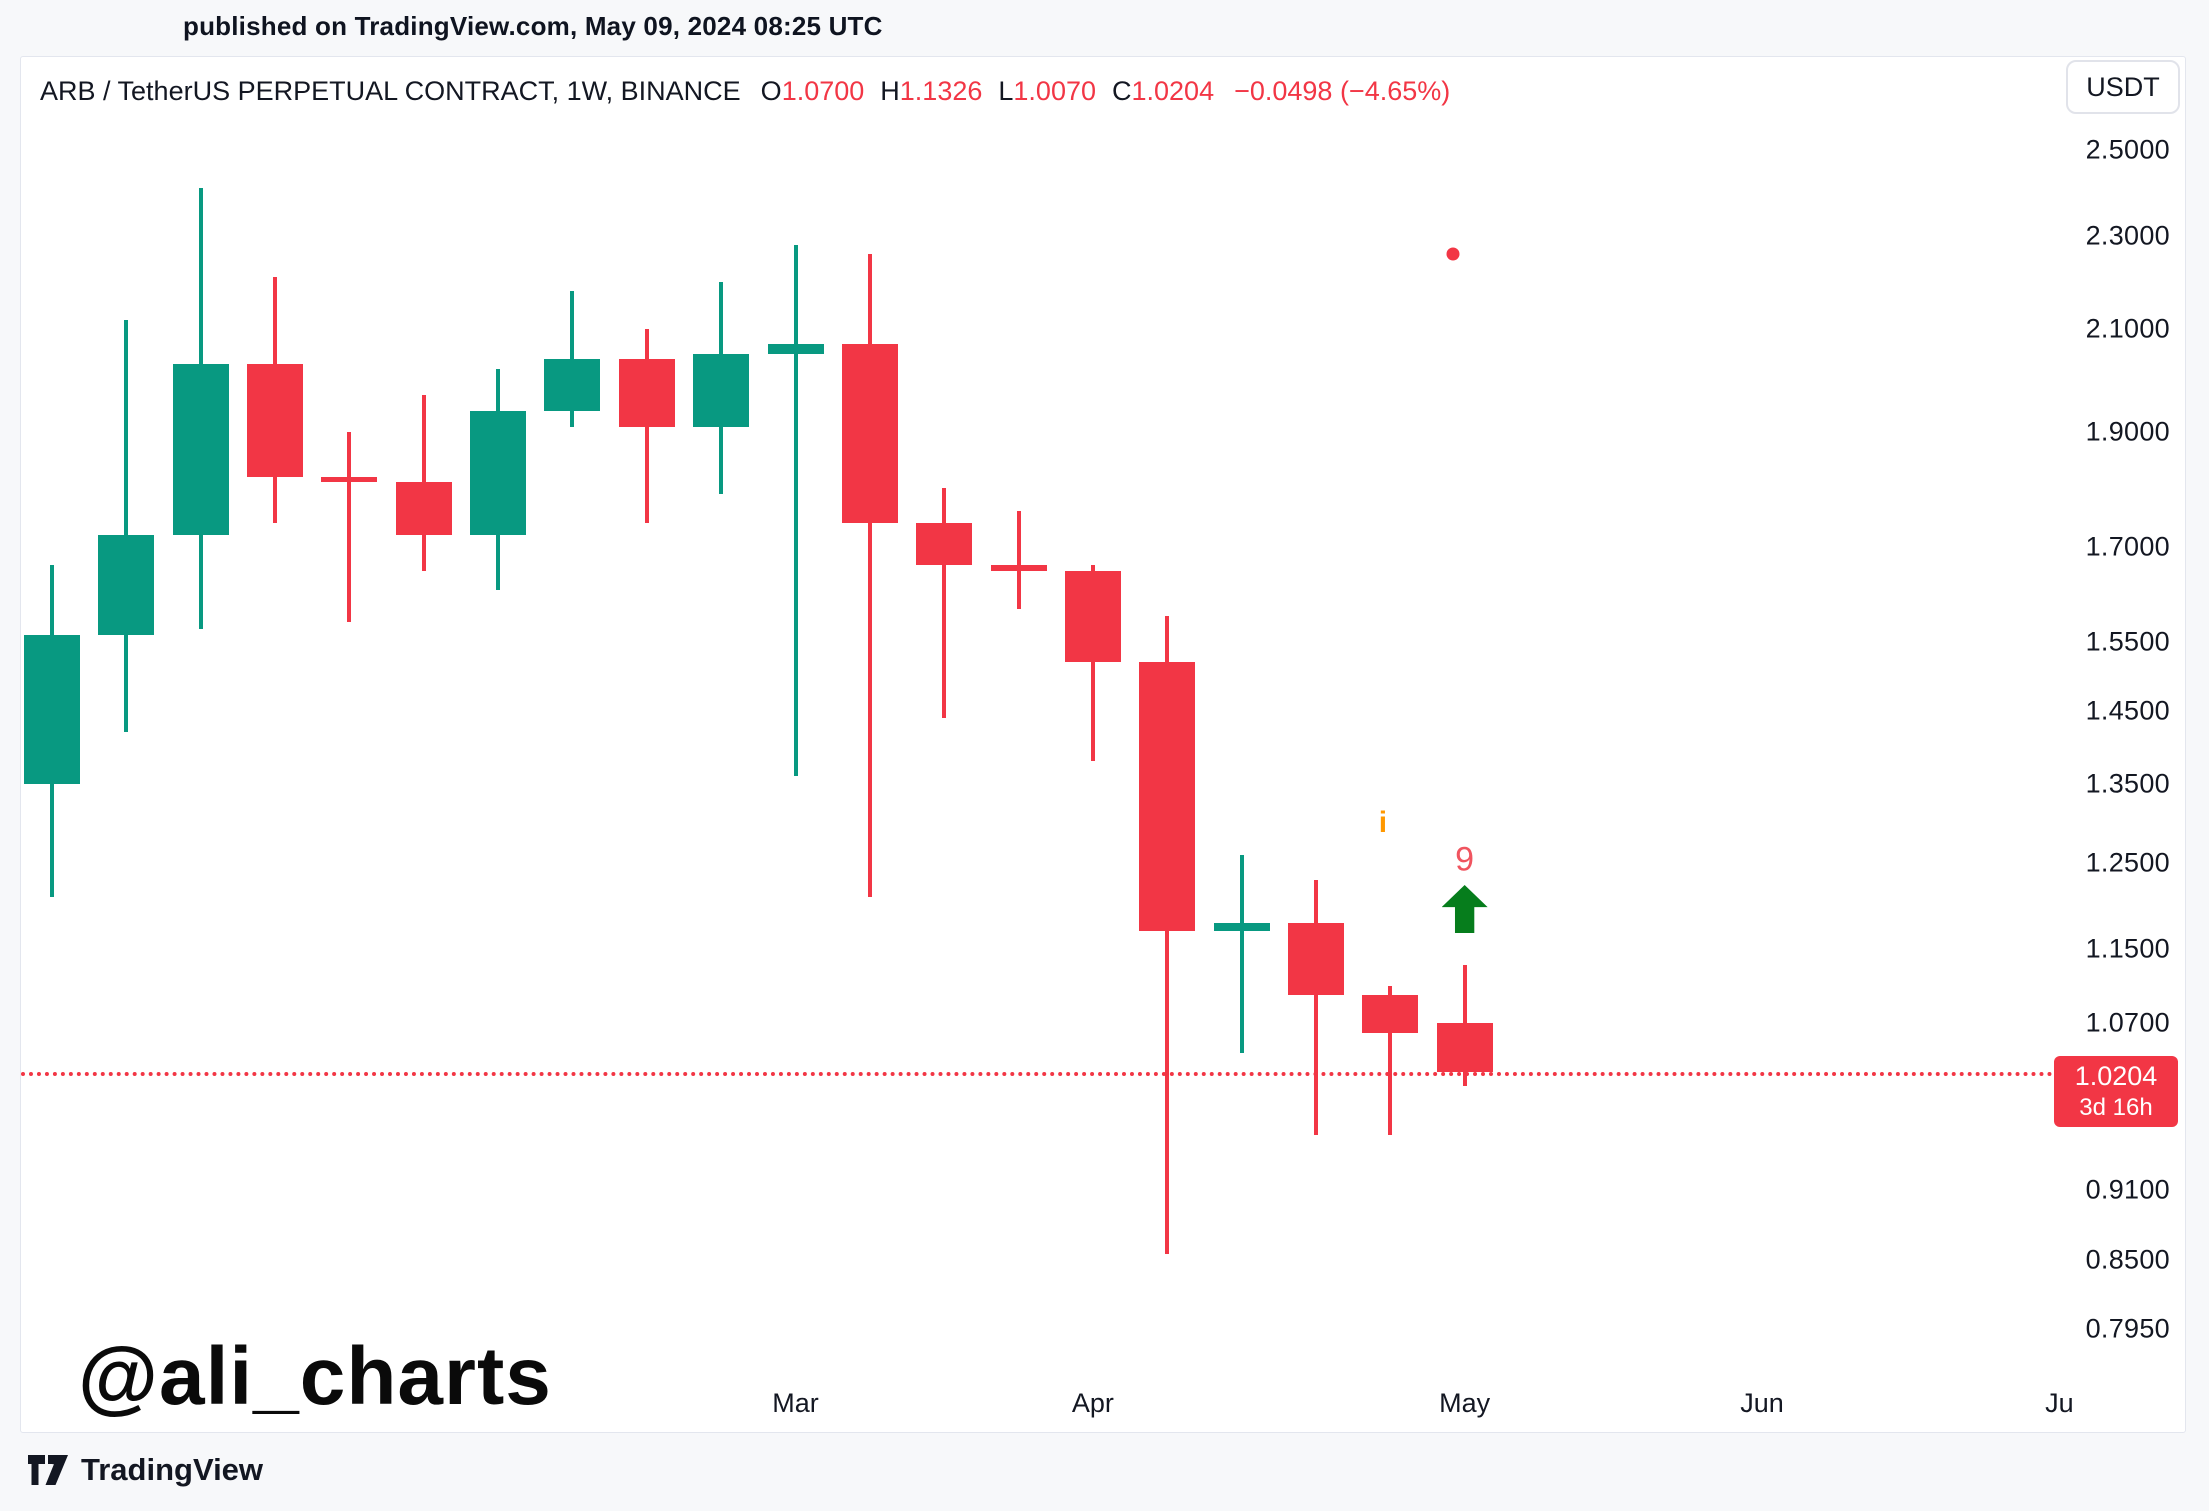 This screenshot has height=1511, width=2209. I want to click on price-tick-label: 1.3500, so click(2127, 783).